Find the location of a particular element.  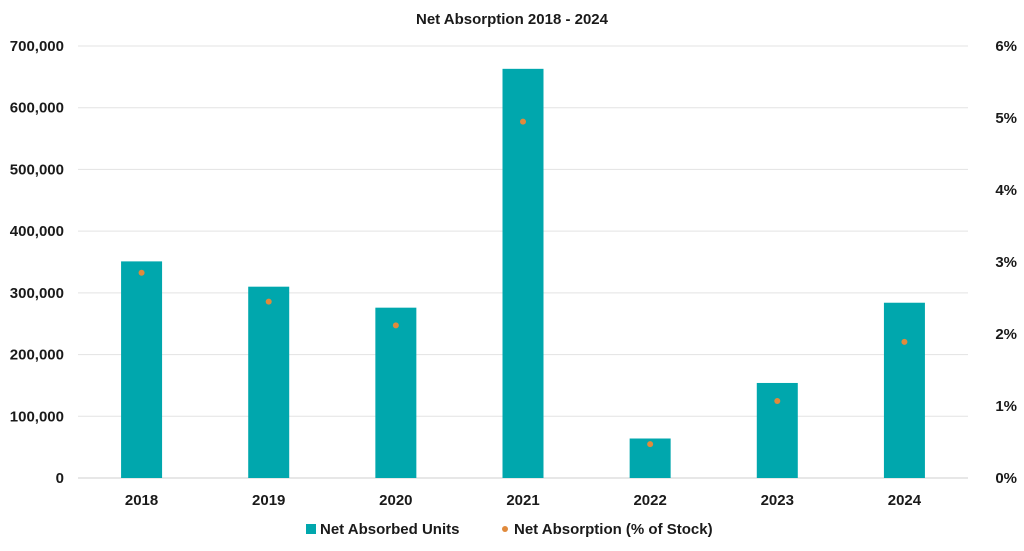

left-tick-label: 200,000 is located at coordinates (37, 355).